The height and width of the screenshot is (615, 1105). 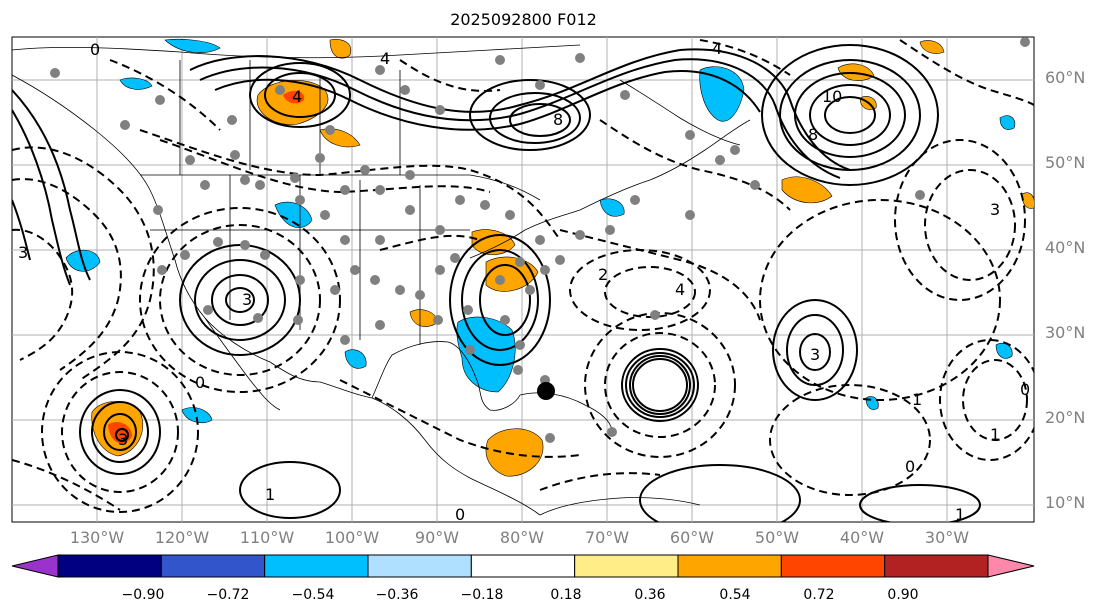 I want to click on red-blob, so click(x=294, y=97).